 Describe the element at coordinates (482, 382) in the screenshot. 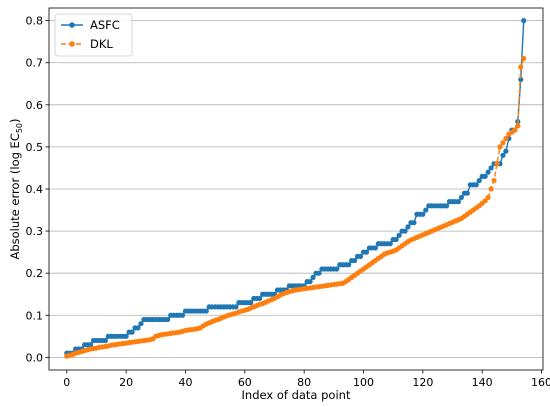

I see `x-tick-label: 140` at that location.